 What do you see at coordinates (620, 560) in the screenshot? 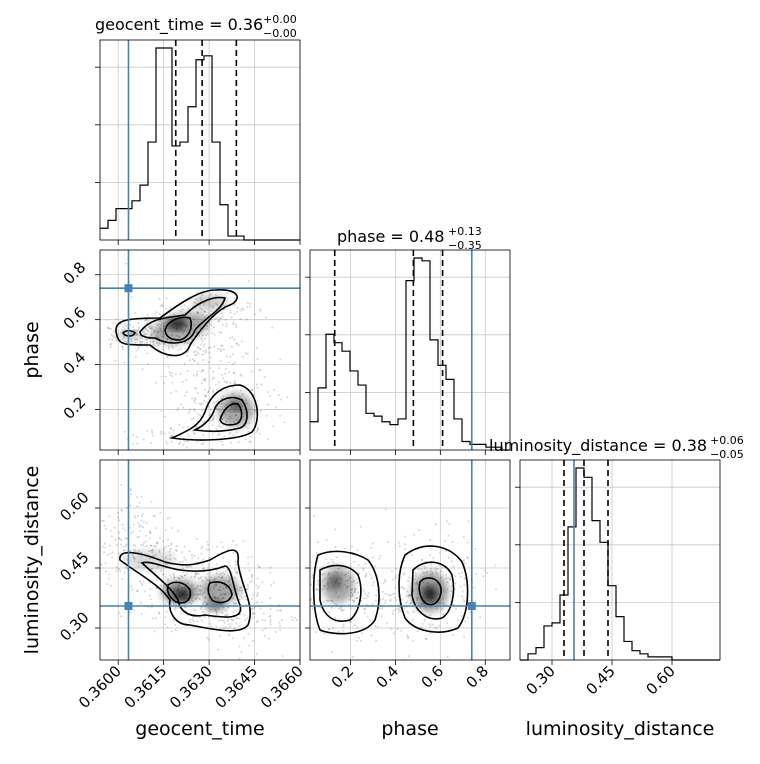
I see `panel-frame` at bounding box center [620, 560].